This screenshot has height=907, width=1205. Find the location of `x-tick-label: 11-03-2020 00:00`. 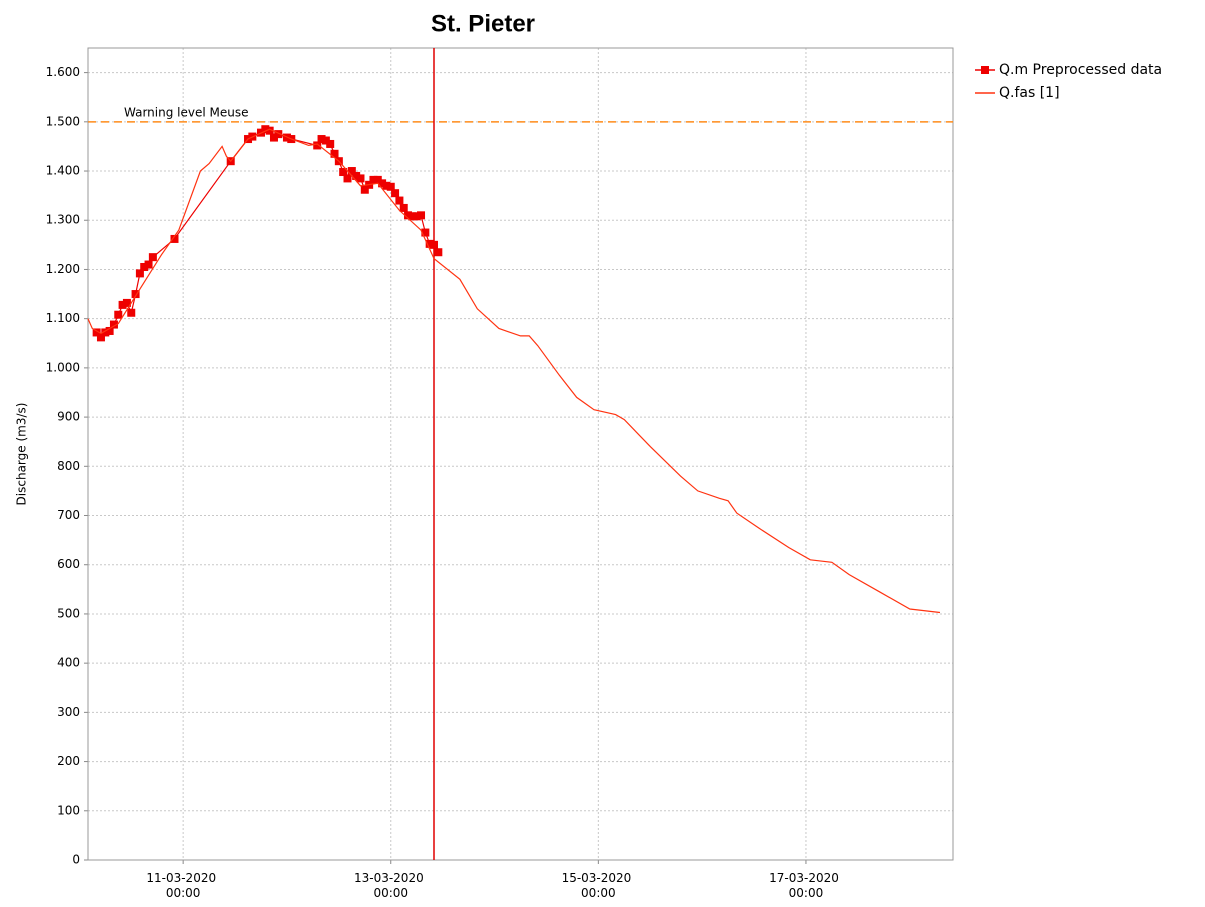

x-tick-label: 11-03-2020 00:00 is located at coordinates (183, 885).